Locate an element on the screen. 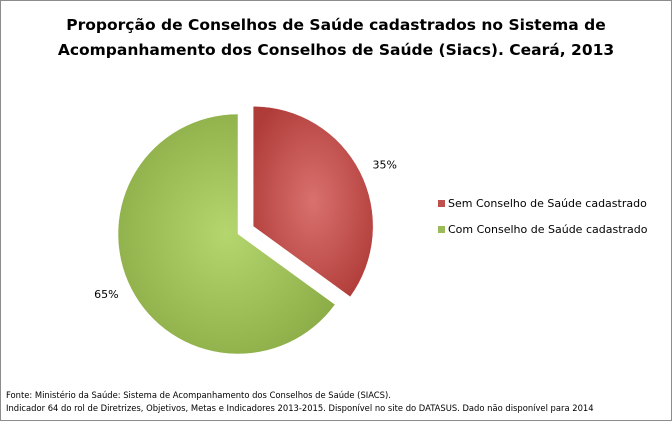 This screenshot has height=421, width=672. legend-item-sem-conselho: Sem Conselho de Saúde cadastrado is located at coordinates (542, 203).